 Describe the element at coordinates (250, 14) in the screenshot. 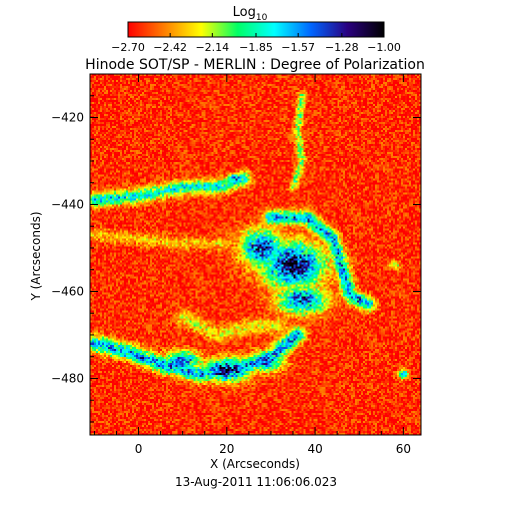

I see `colorbar-label: Log10` at that location.